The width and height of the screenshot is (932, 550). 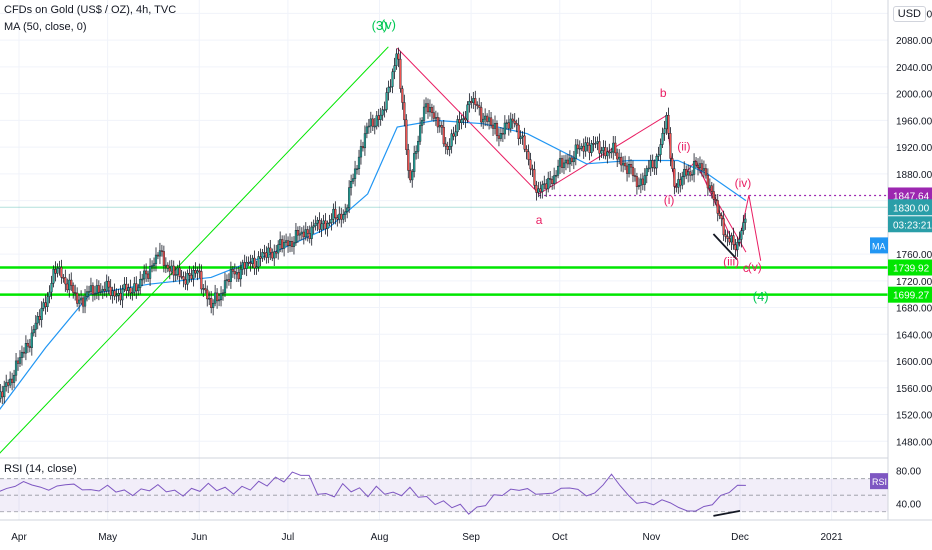 I want to click on wave-label: (iv), so click(x=743, y=183).